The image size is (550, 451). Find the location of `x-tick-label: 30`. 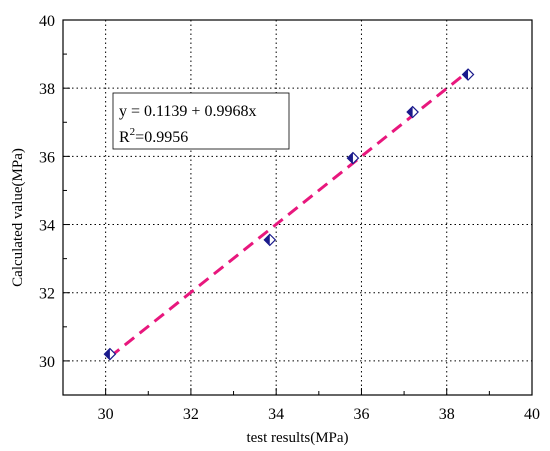

x-tick-label: 30 is located at coordinates (106, 414).